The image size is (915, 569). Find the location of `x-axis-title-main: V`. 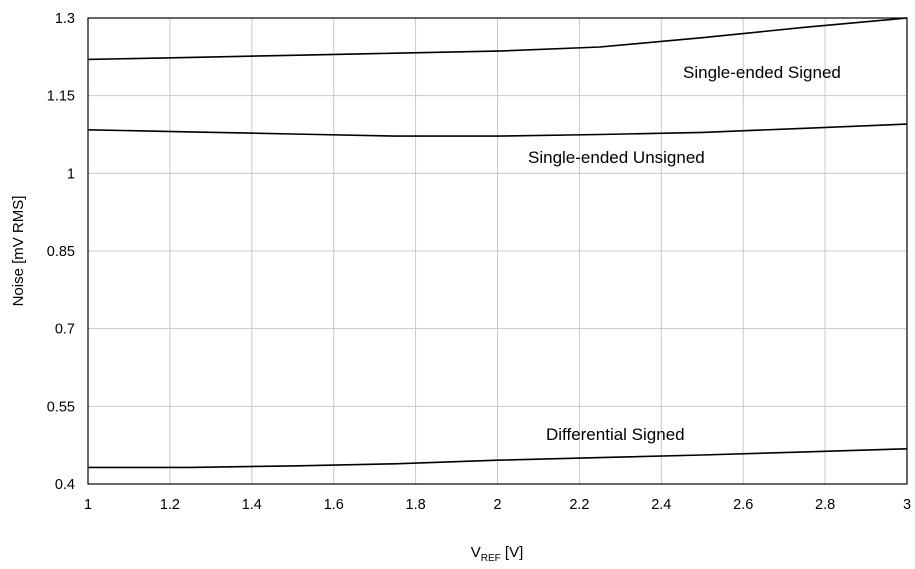

x-axis-title-main: V is located at coordinates (476, 552).